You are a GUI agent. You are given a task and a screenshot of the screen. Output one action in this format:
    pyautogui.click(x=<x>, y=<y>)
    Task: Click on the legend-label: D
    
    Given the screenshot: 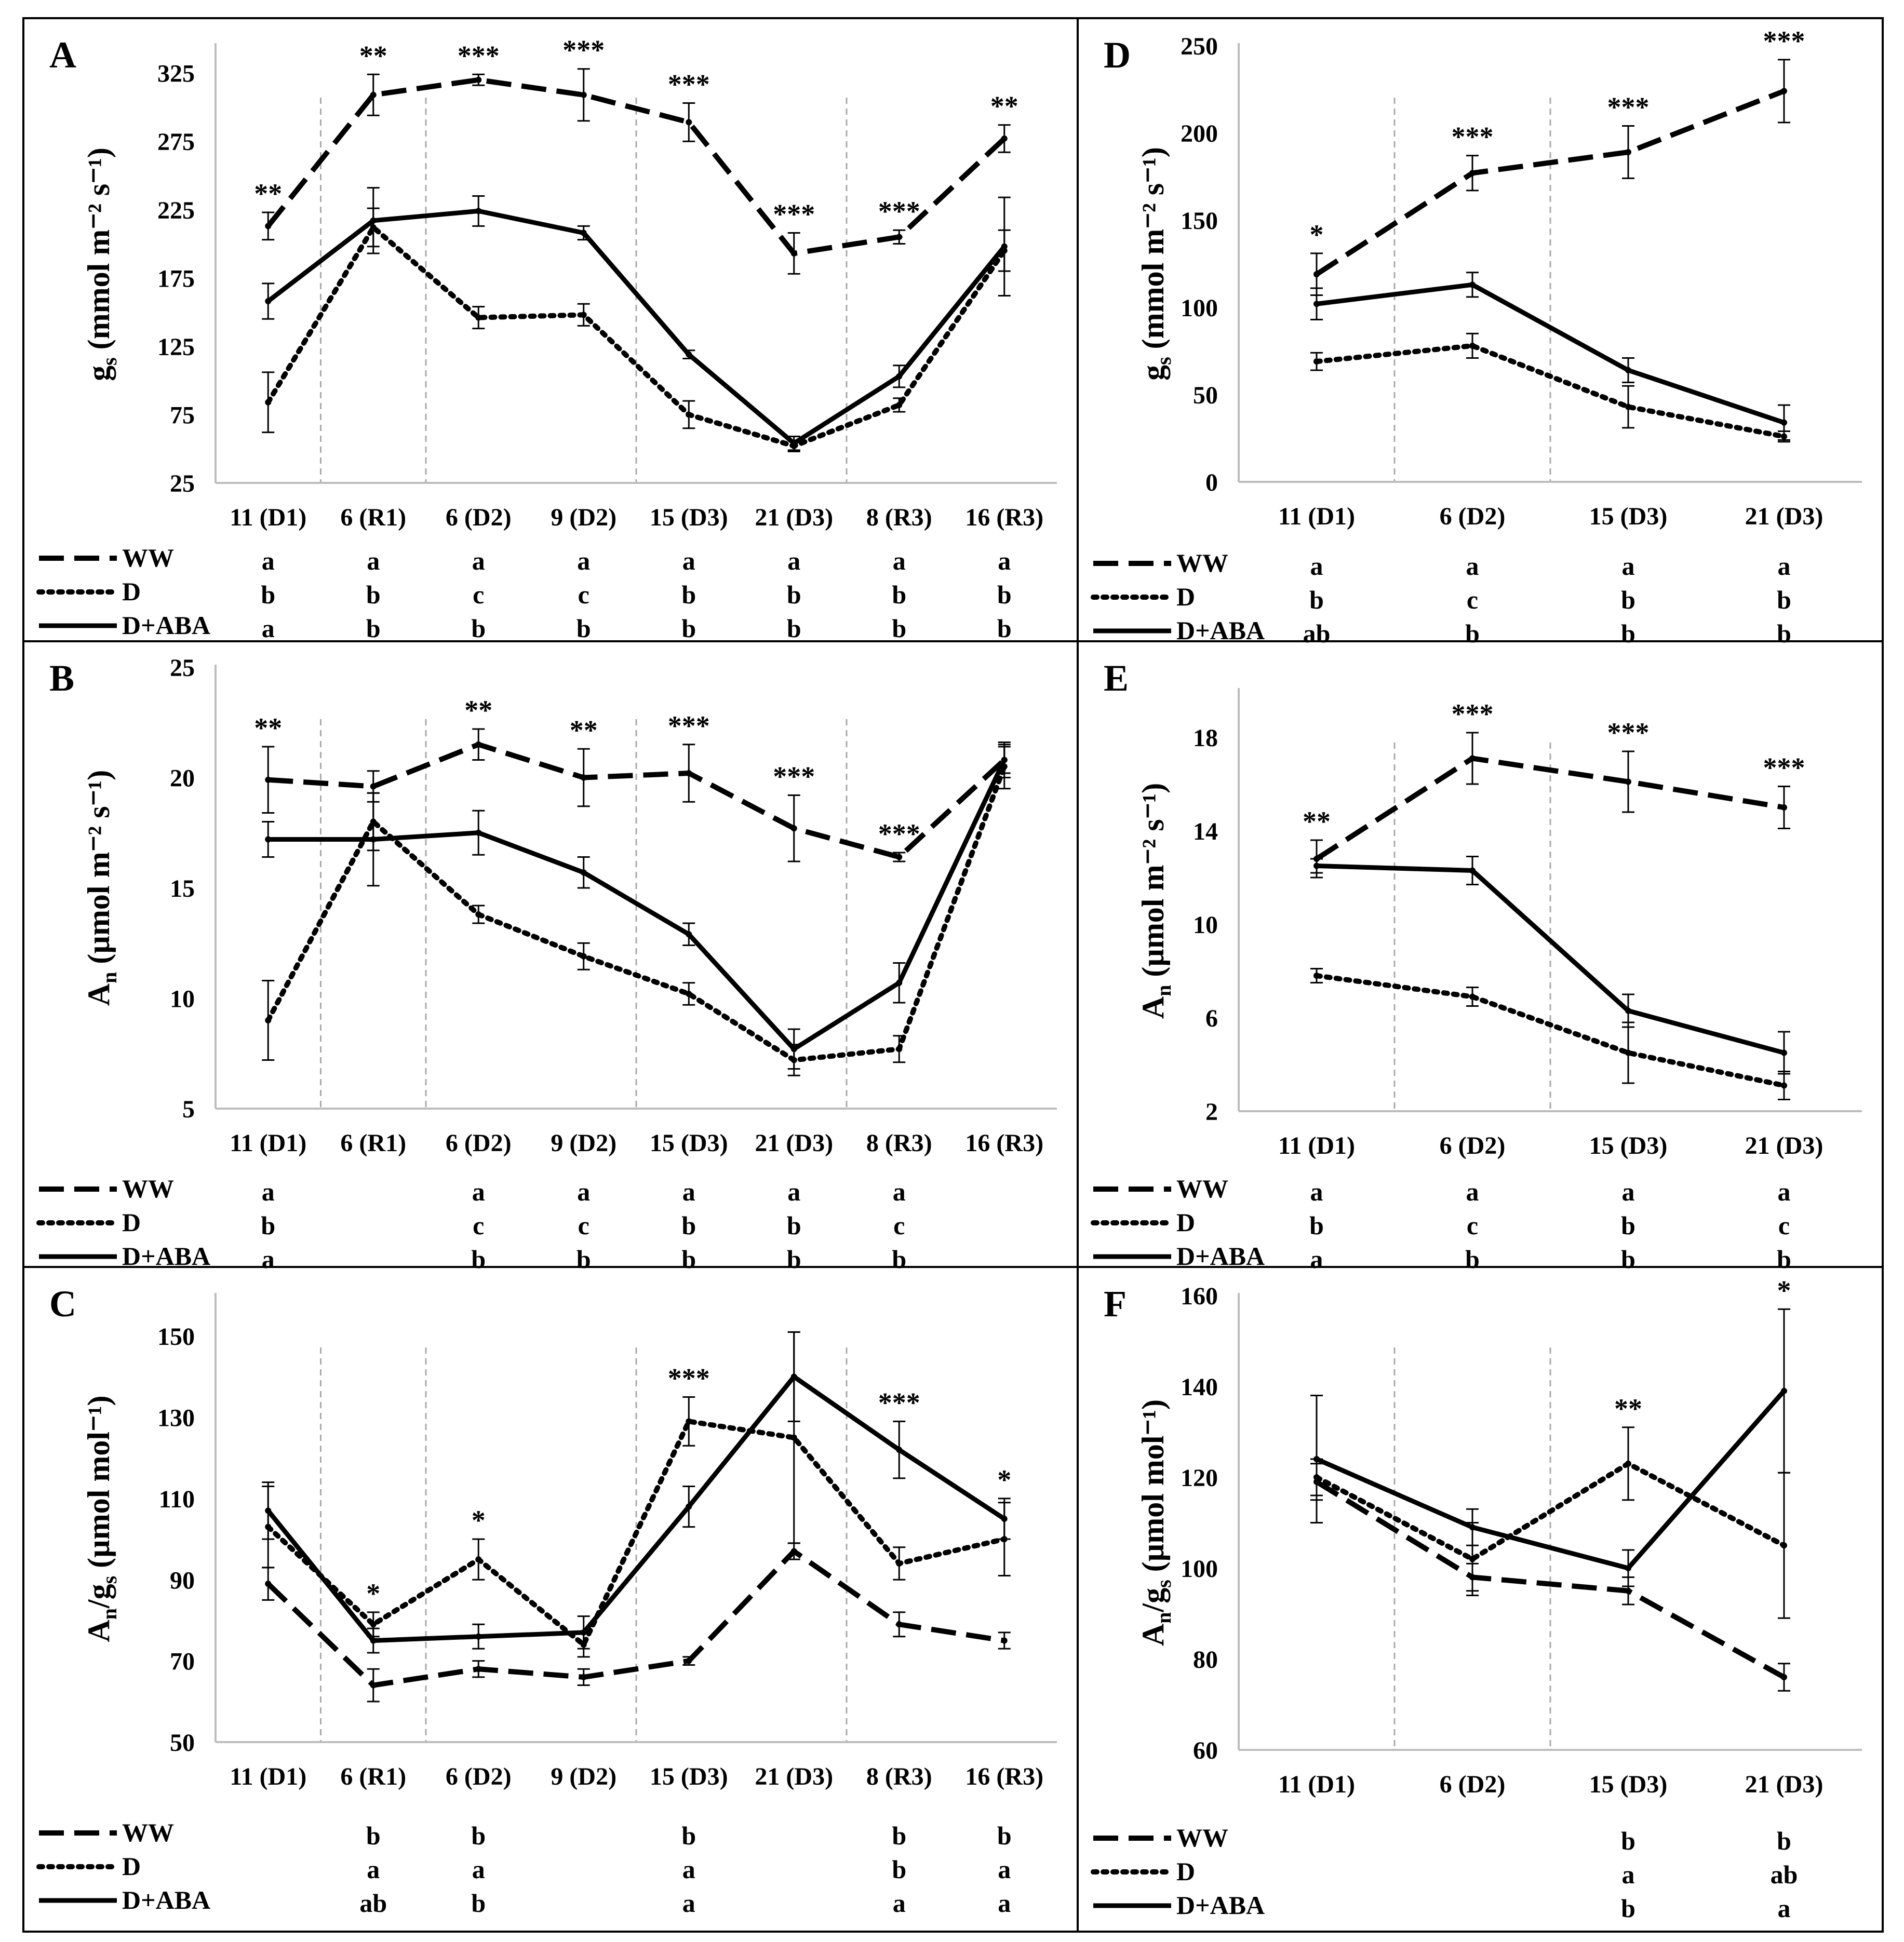 What is the action you would take?
    pyautogui.click(x=1186, y=597)
    